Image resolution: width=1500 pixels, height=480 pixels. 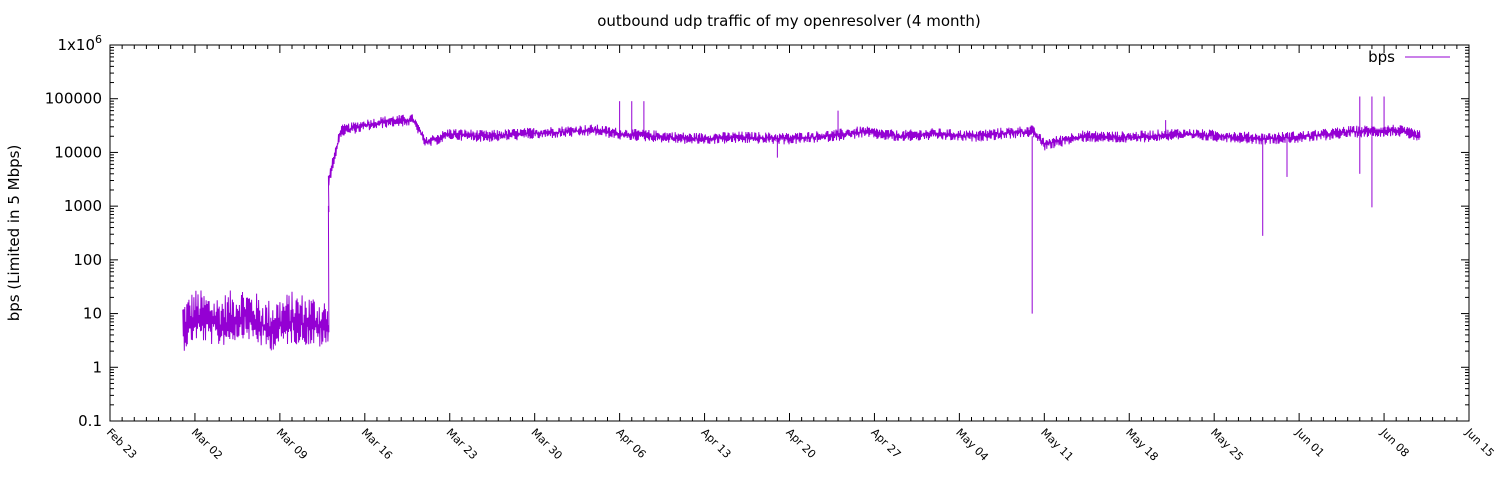 What do you see at coordinates (1057, 445) in the screenshot?
I see `x-tick-label: May 11` at bounding box center [1057, 445].